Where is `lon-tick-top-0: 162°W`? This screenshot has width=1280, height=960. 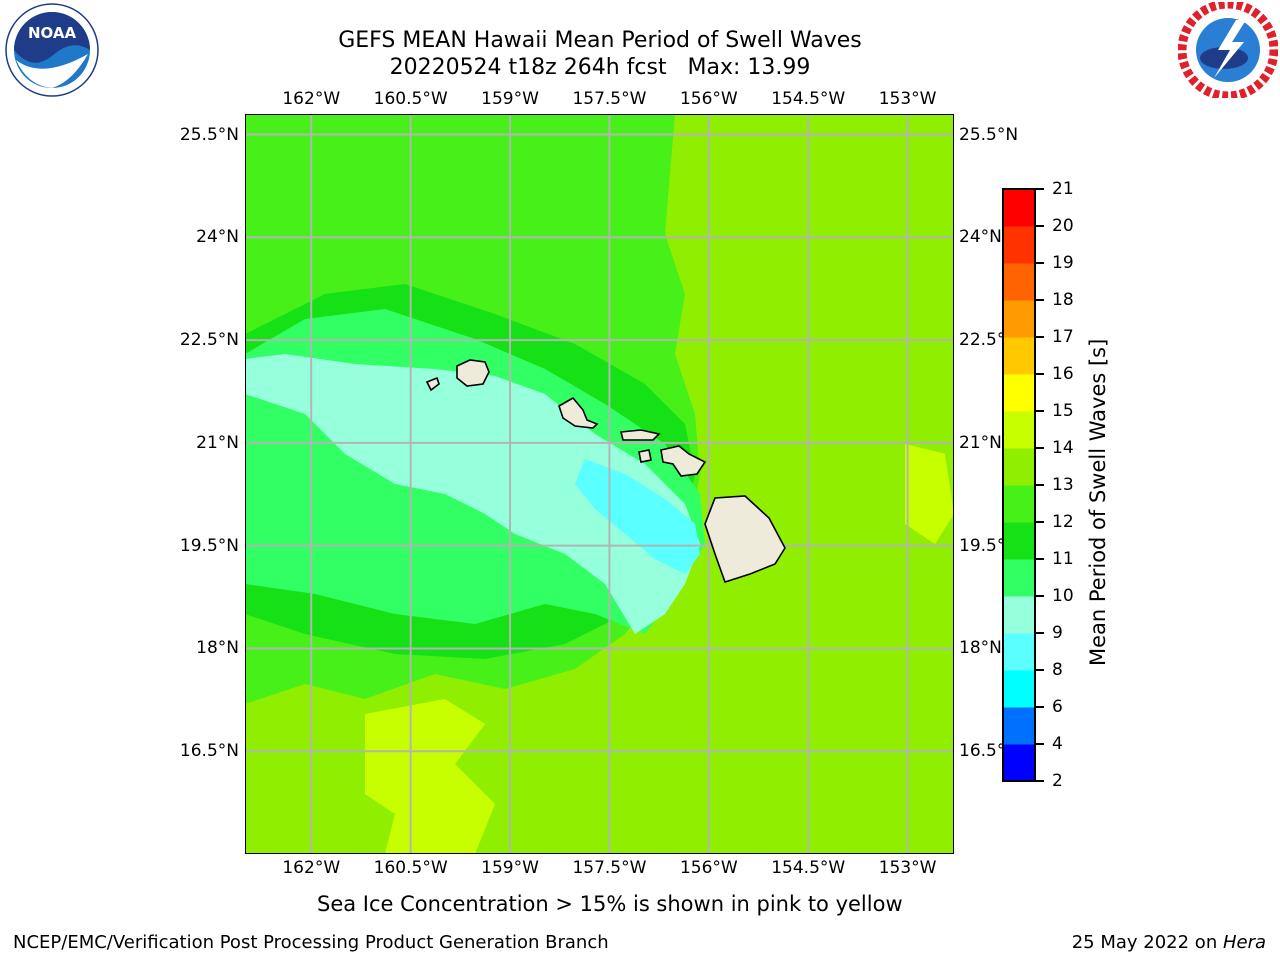 lon-tick-top-0: 162°W is located at coordinates (311, 99).